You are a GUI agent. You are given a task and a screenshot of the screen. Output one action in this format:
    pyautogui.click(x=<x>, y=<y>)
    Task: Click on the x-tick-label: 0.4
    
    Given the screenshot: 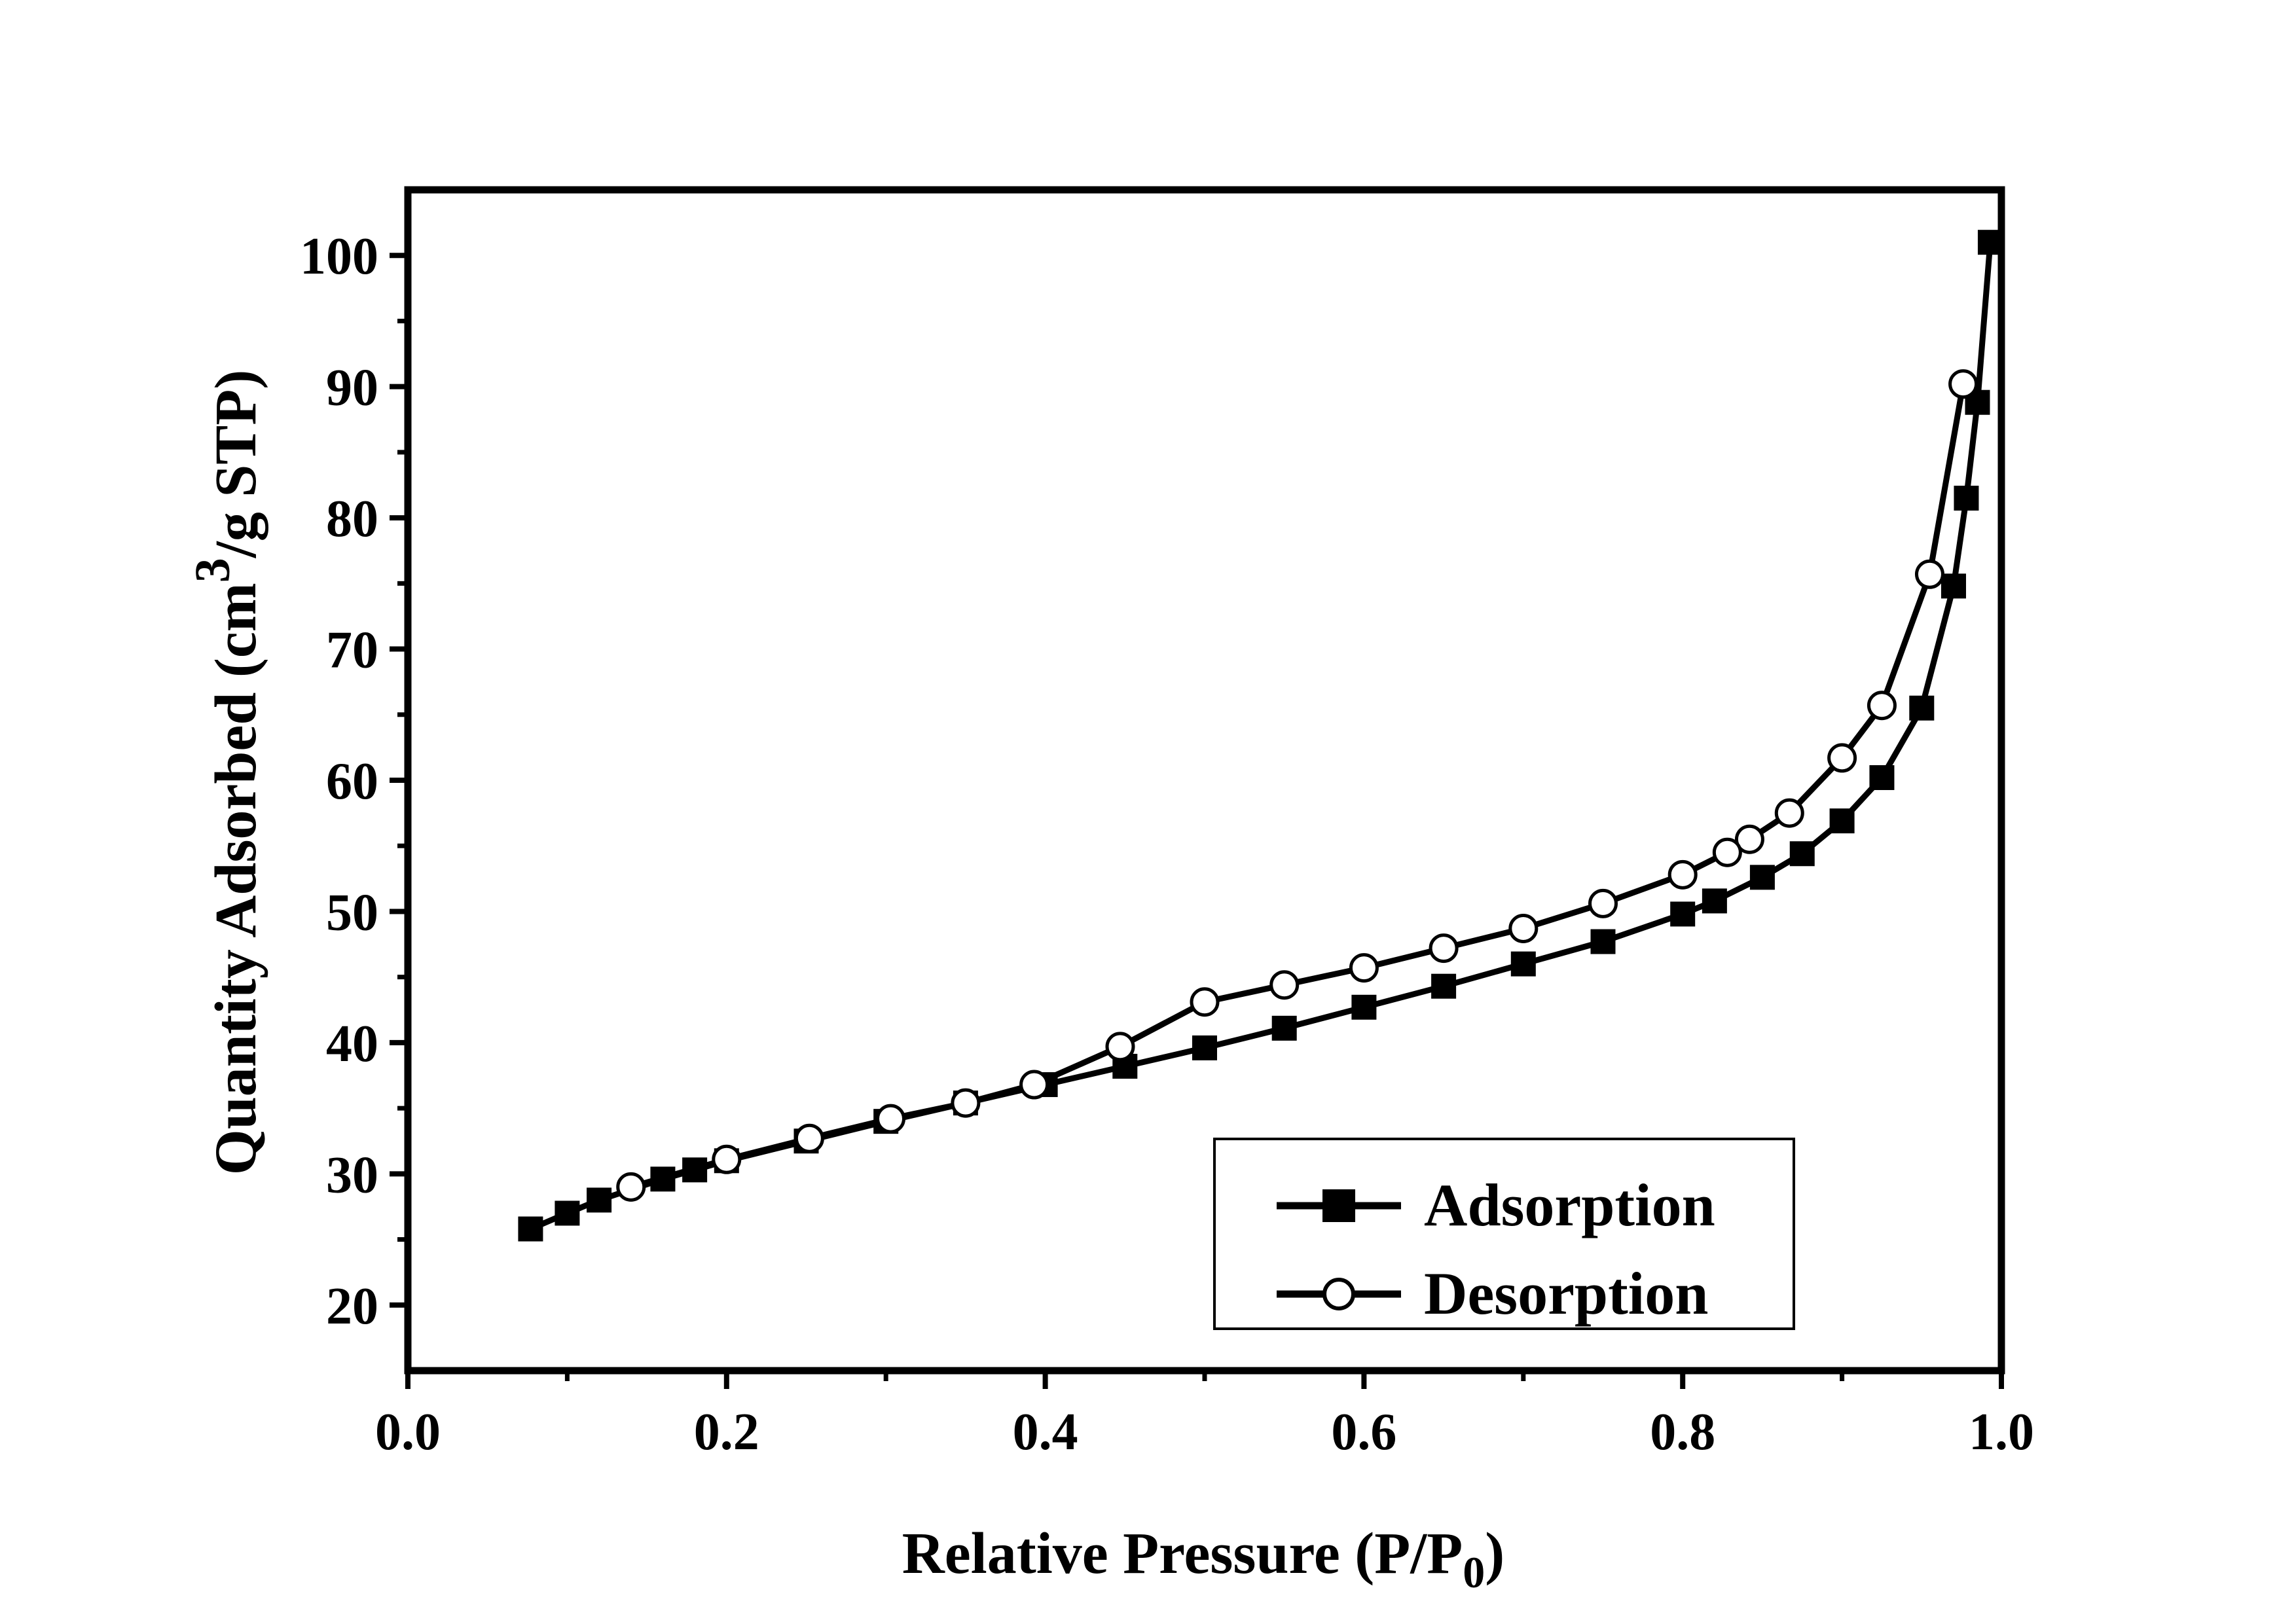 What is the action you would take?
    pyautogui.click(x=1045, y=1432)
    